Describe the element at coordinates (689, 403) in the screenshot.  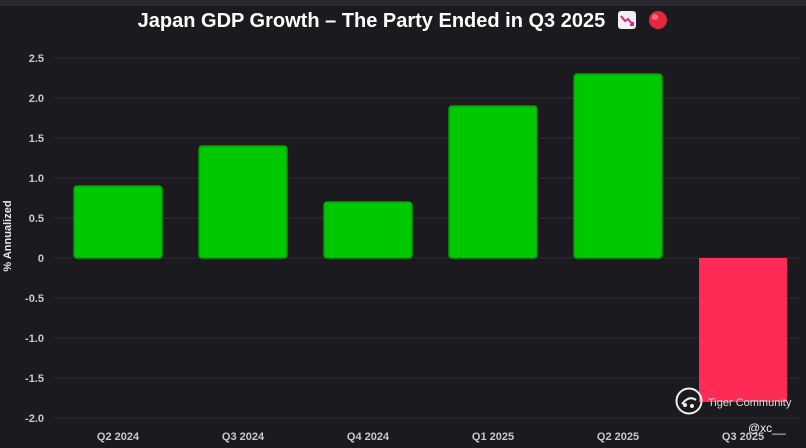
I see `tiger-community-logo-icon` at that location.